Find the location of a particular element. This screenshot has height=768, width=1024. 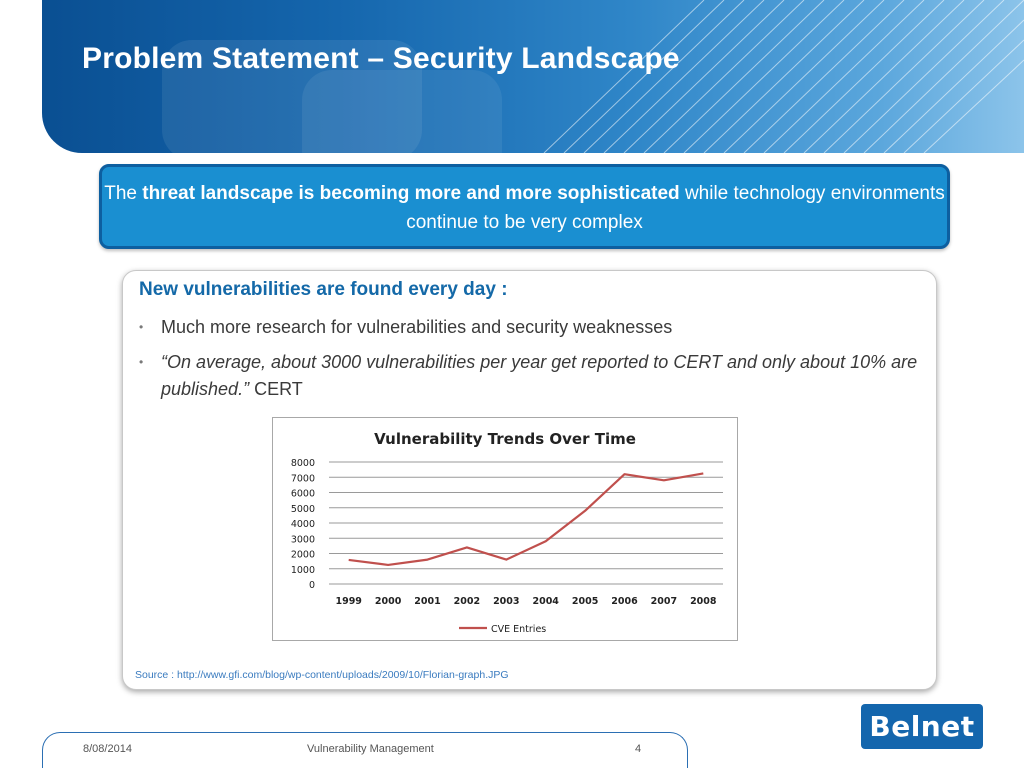

x-tick-label: 2000 is located at coordinates (388, 601).